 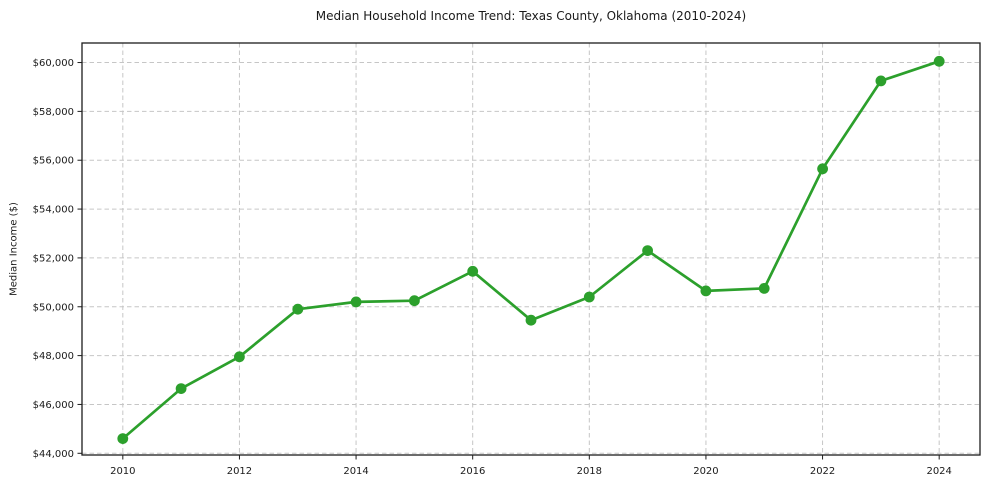 What do you see at coordinates (53, 405) in the screenshot?
I see `y-tick-label: $46,000` at bounding box center [53, 405].